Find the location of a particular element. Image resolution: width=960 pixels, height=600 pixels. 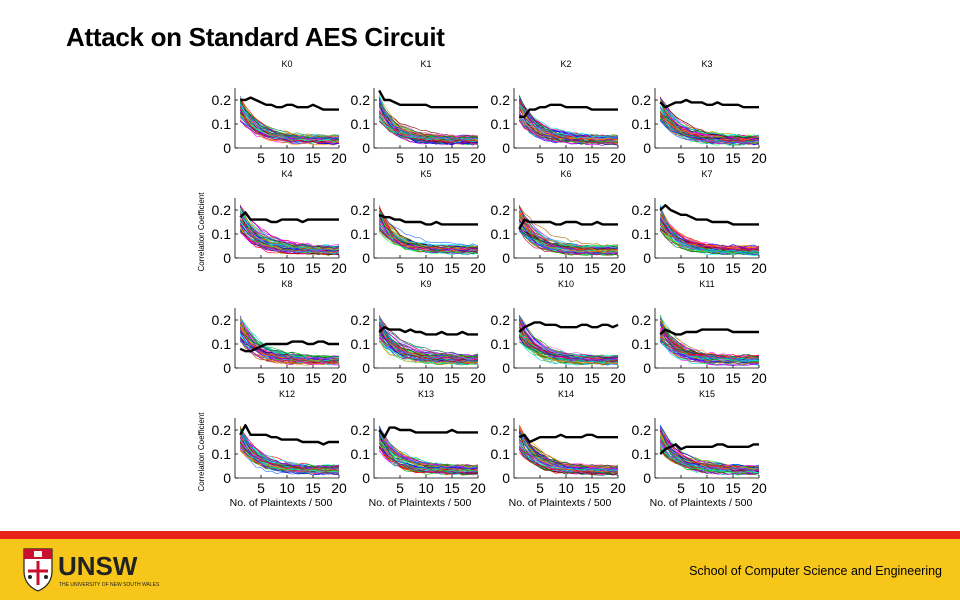

panel-k3: K3 0 0.1 0.2 5 10 15 20 is located at coordinates (699, 112).